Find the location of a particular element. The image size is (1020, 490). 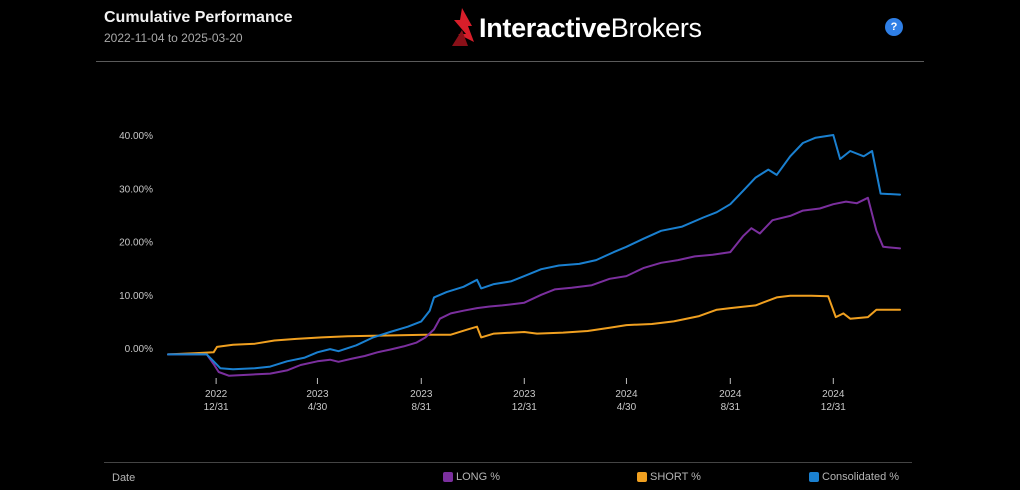

legend-item-consolidated: Consolidated % is located at coordinates (854, 477).